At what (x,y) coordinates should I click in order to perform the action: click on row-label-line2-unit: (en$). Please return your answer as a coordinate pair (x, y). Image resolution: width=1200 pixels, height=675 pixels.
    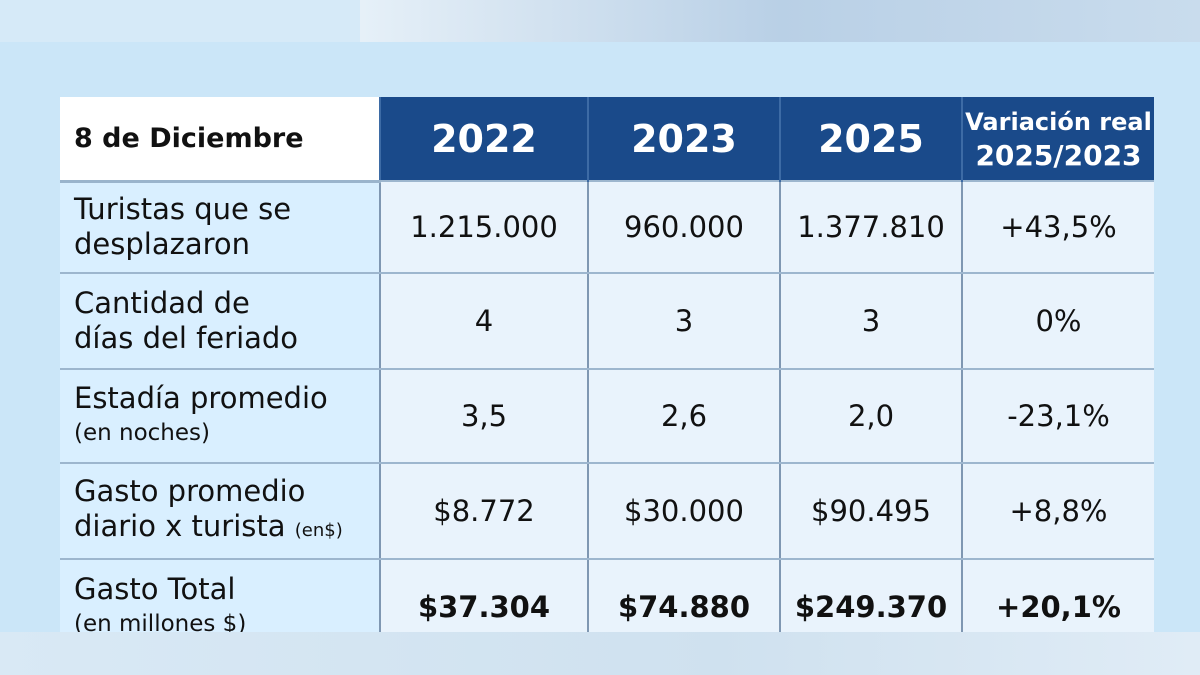
    Looking at the image, I should click on (318, 530).